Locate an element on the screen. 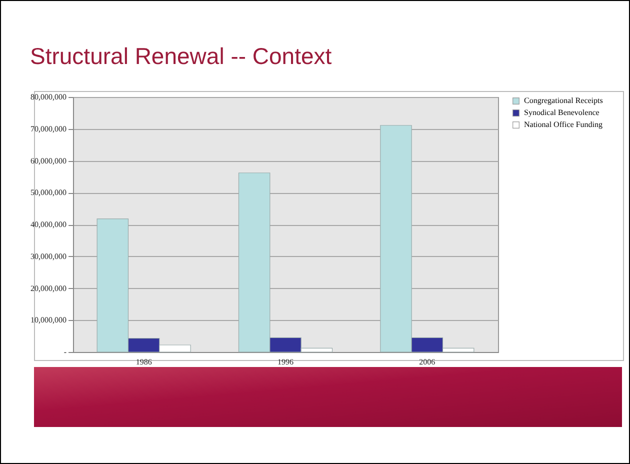  y-tick-label: 20,000,000 is located at coordinates (48, 288).